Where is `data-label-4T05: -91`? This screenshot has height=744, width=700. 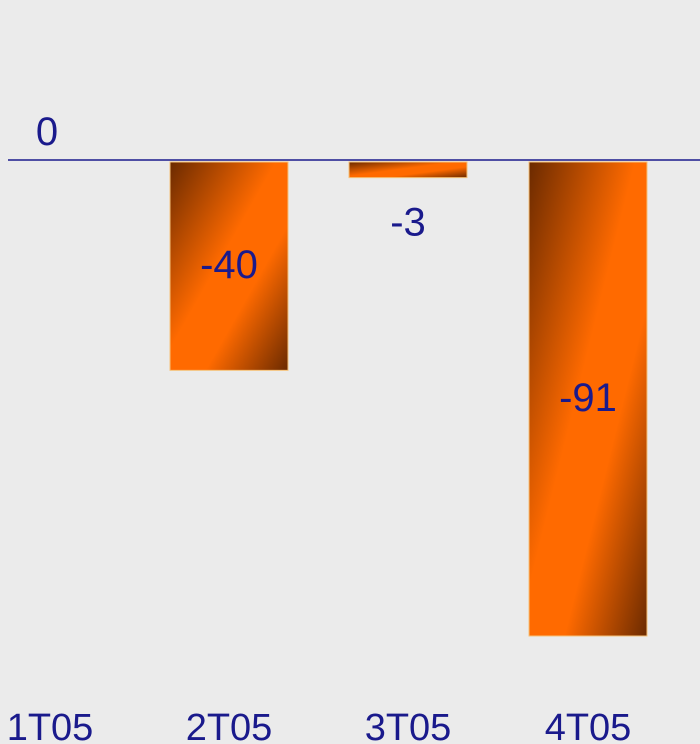 data-label-4T05: -91 is located at coordinates (588, 398).